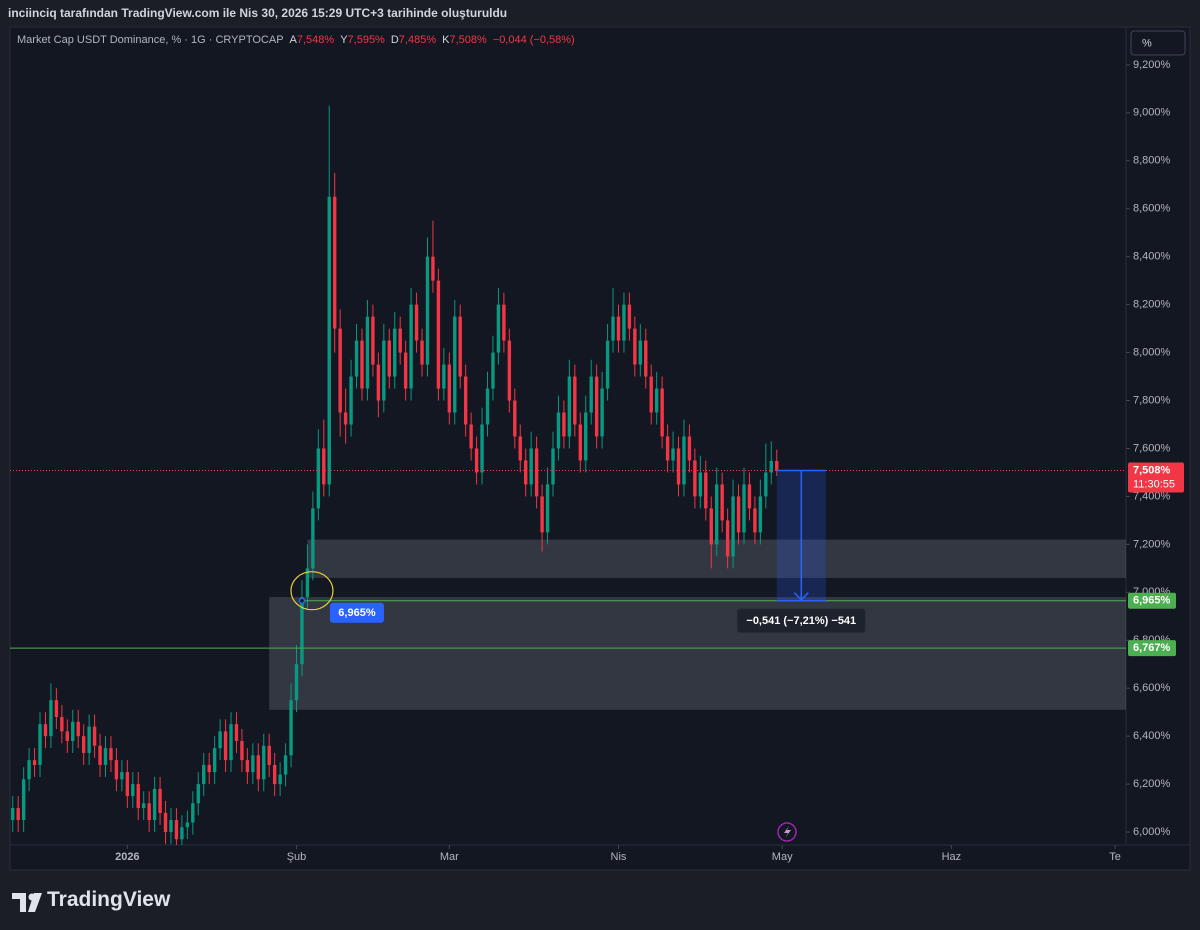 This screenshot has width=1200, height=930. What do you see at coordinates (312, 591) in the screenshot?
I see `marker-ellipse` at bounding box center [312, 591].